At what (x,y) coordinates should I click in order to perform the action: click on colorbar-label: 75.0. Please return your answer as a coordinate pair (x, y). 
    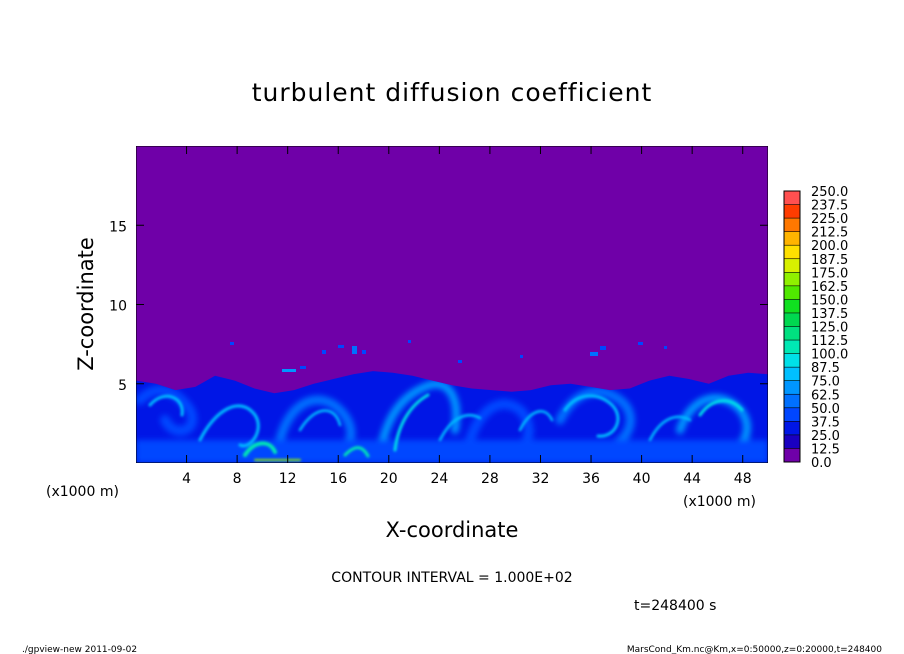
    Looking at the image, I should click on (825, 382).